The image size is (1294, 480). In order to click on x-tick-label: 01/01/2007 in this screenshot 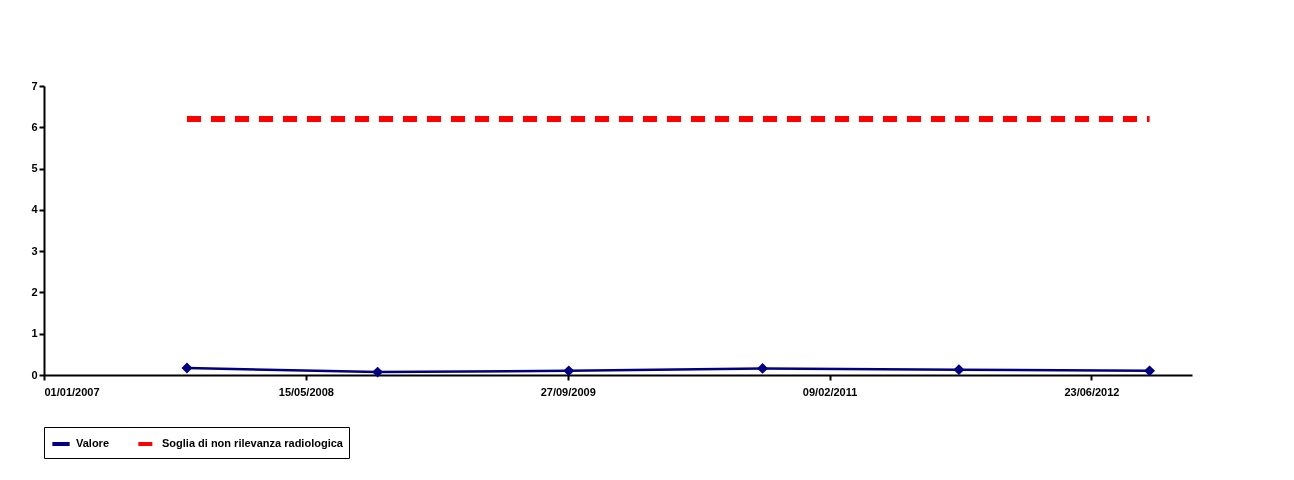, I will do `click(72, 391)`.